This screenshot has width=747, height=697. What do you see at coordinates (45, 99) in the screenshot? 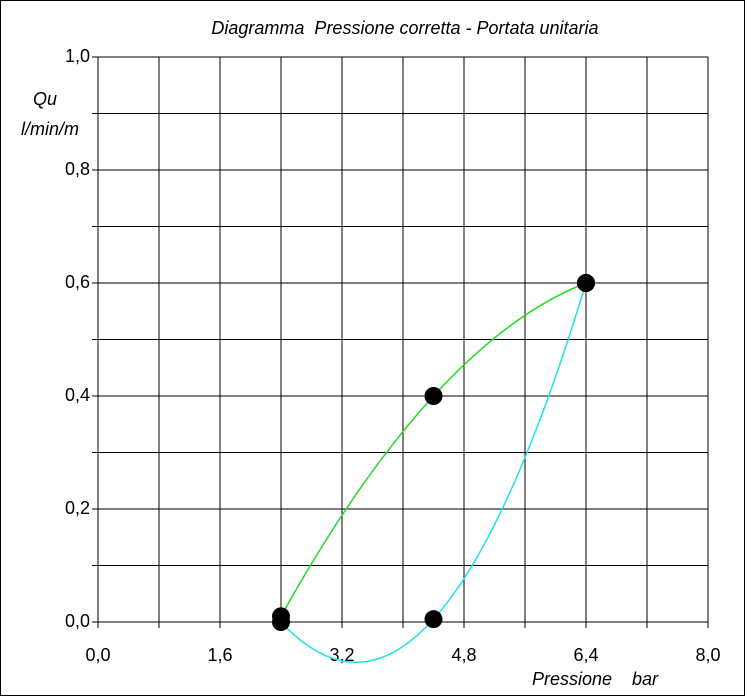
I see `y-axis-label: Qu` at bounding box center [45, 99].